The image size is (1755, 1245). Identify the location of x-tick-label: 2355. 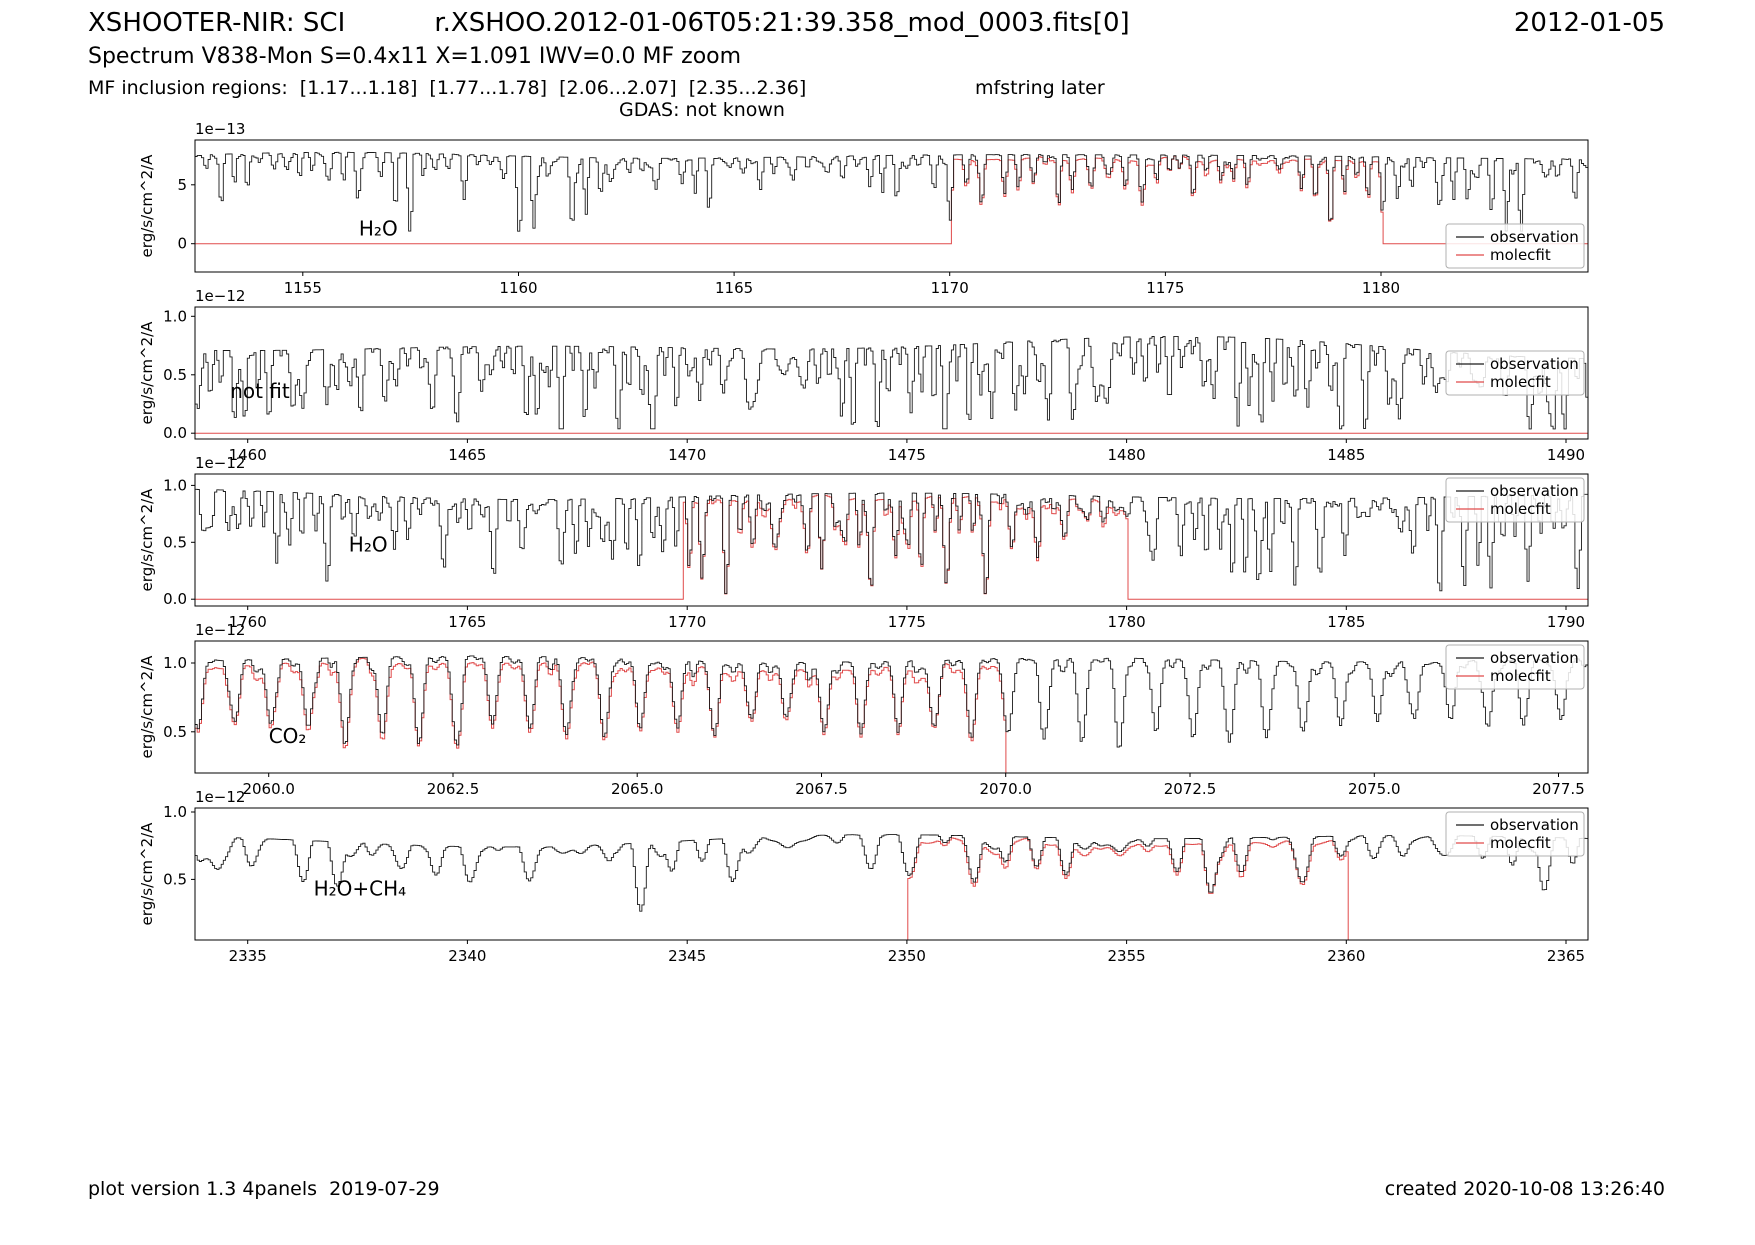
(1127, 956).